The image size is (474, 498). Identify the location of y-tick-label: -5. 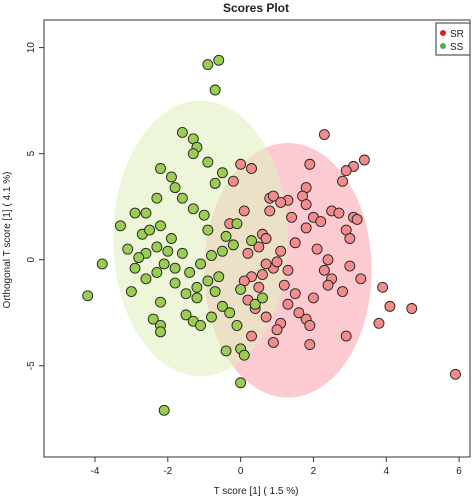
(31, 365).